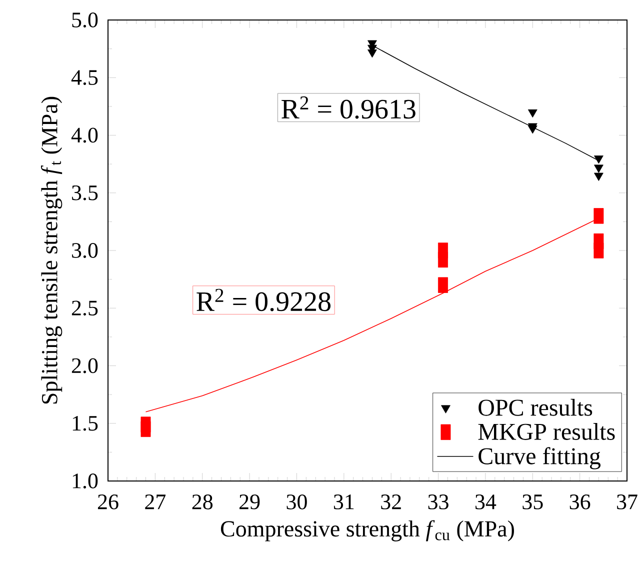 The image size is (639, 579). Describe the element at coordinates (296, 502) in the screenshot. I see `x-tick-label: 30` at that location.